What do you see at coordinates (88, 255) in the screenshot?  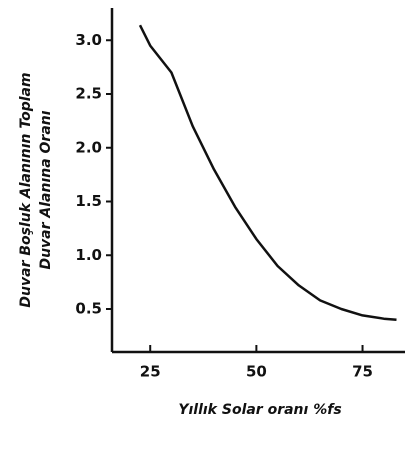 I see `y-tick-label: 1.0` at bounding box center [88, 255].